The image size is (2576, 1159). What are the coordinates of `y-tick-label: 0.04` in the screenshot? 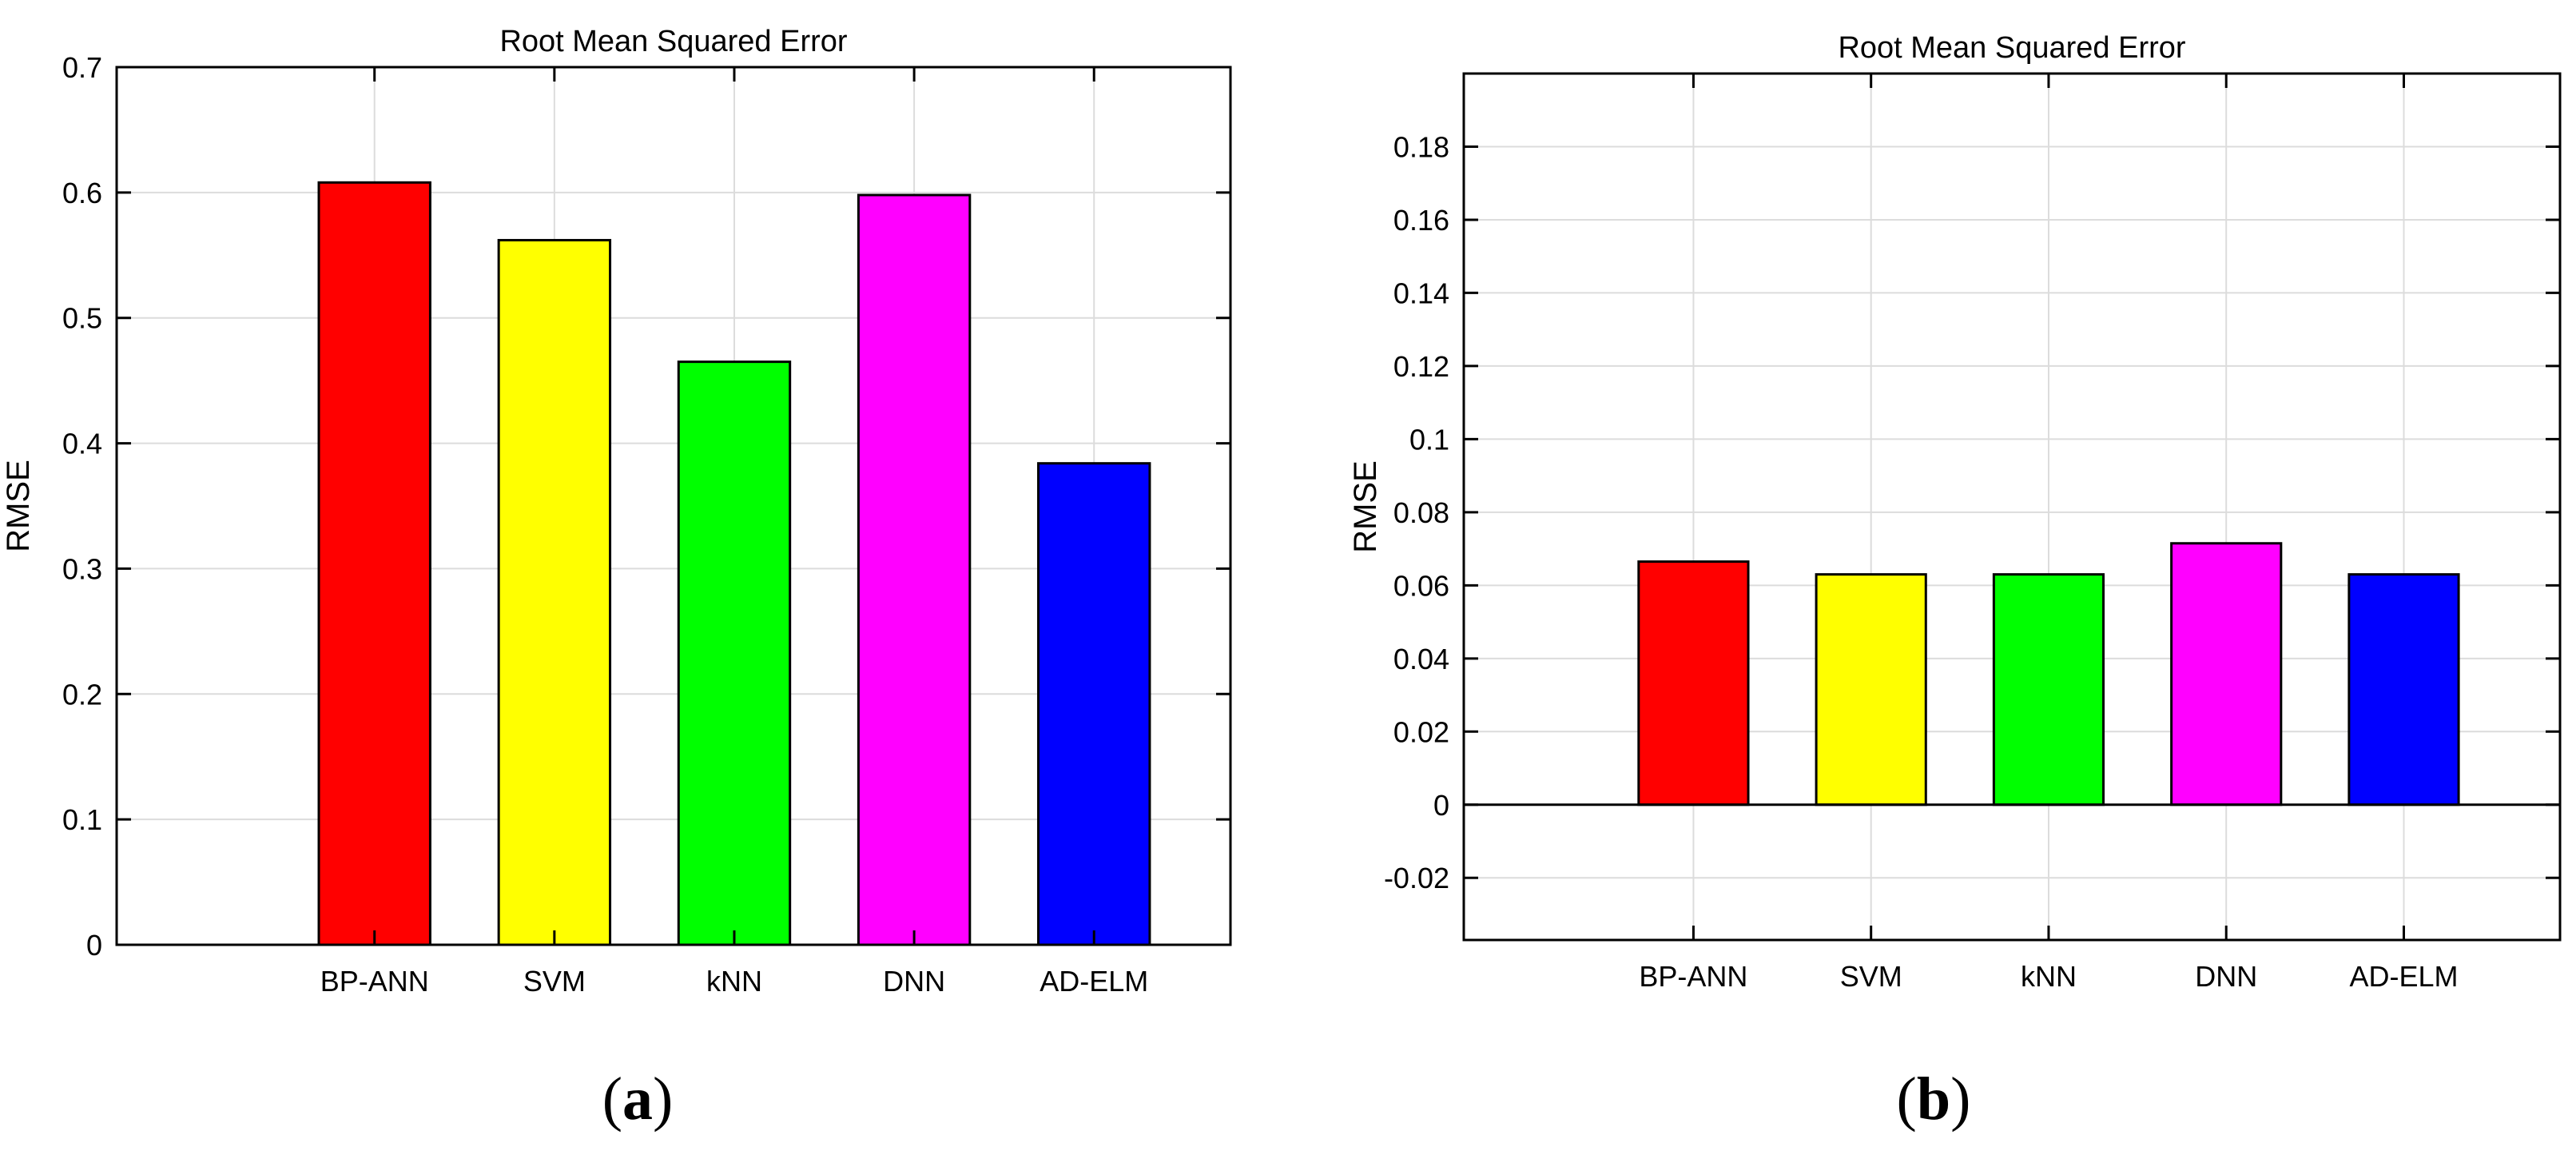 It's located at (1421, 659).